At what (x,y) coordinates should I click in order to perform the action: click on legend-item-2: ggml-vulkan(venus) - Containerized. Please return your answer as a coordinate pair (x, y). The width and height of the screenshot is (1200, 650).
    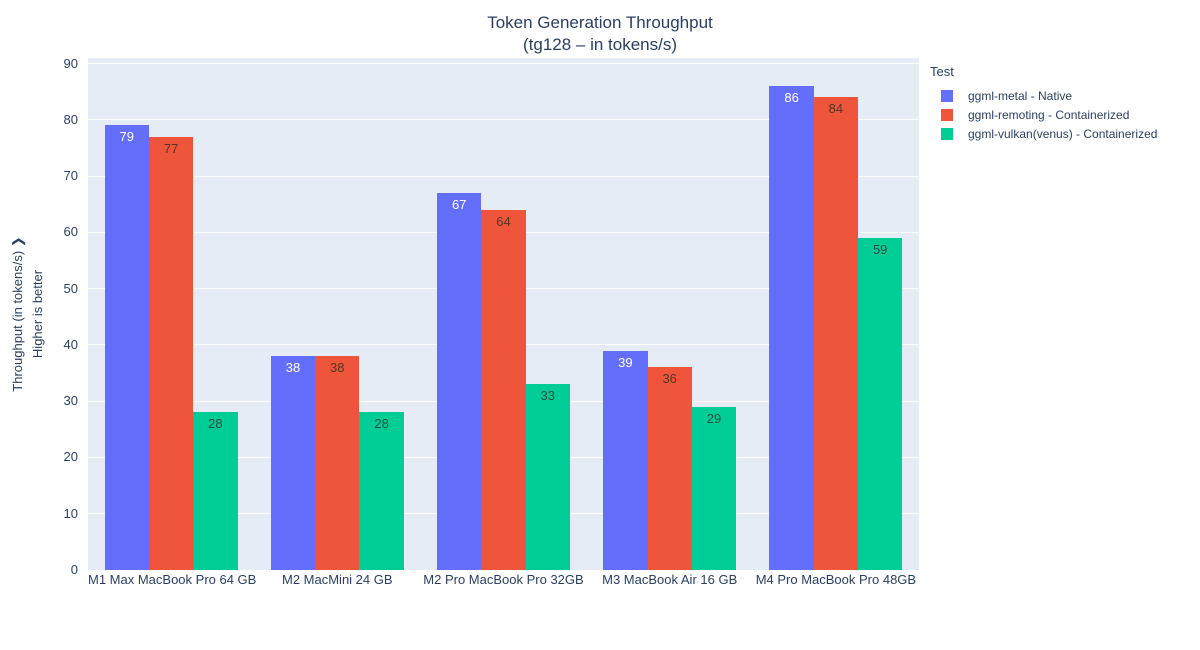
    Looking at the image, I should click on (1049, 133).